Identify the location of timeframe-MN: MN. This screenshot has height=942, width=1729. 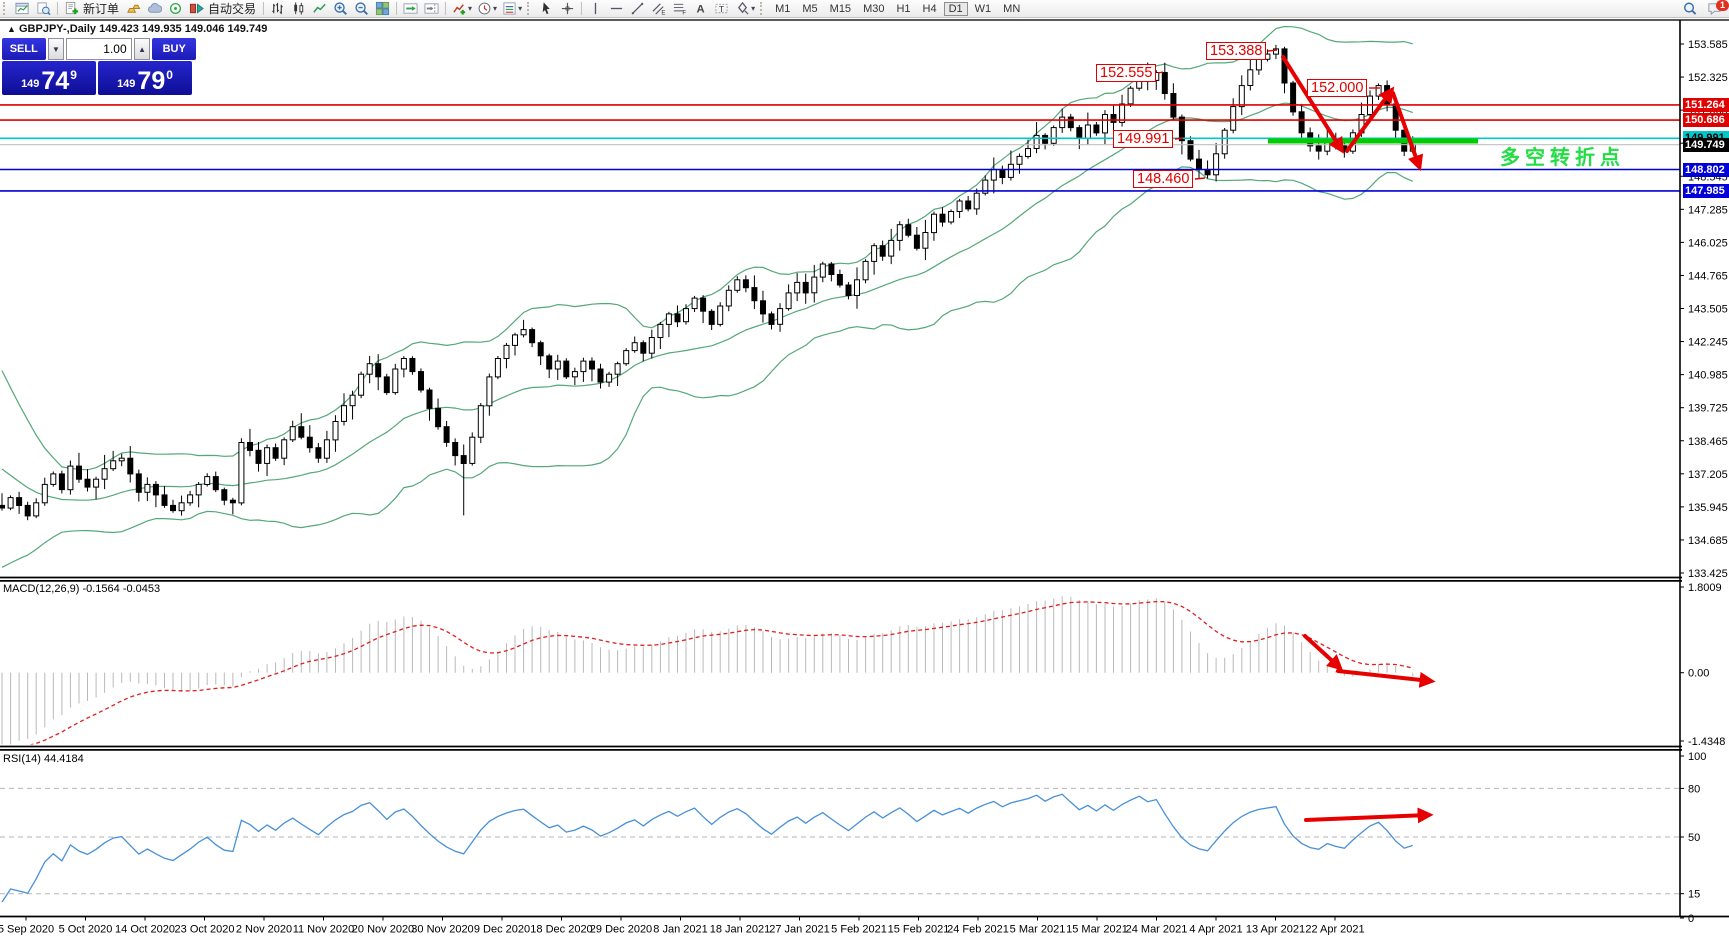
(1012, 8).